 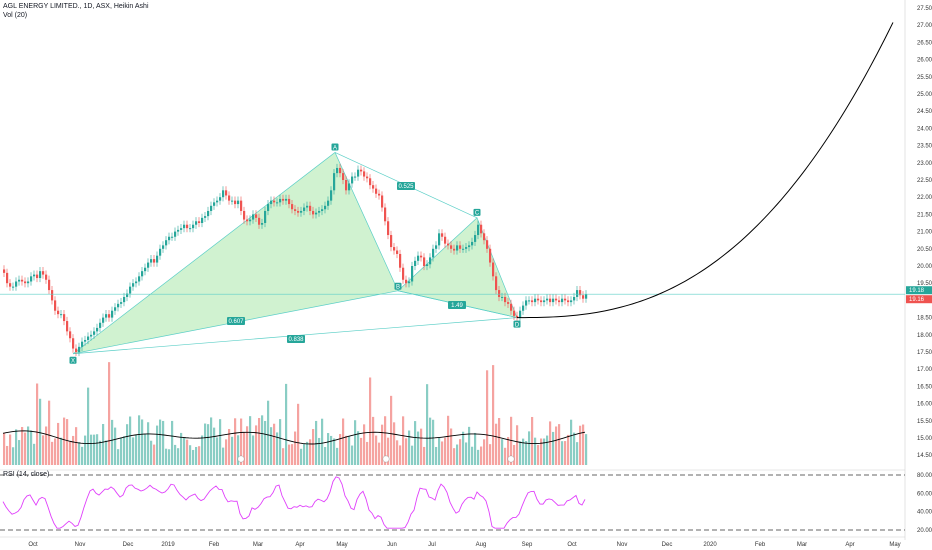 What do you see at coordinates (406, 187) in the screenshot?
I see `ratio-label: 0.525` at bounding box center [406, 187].